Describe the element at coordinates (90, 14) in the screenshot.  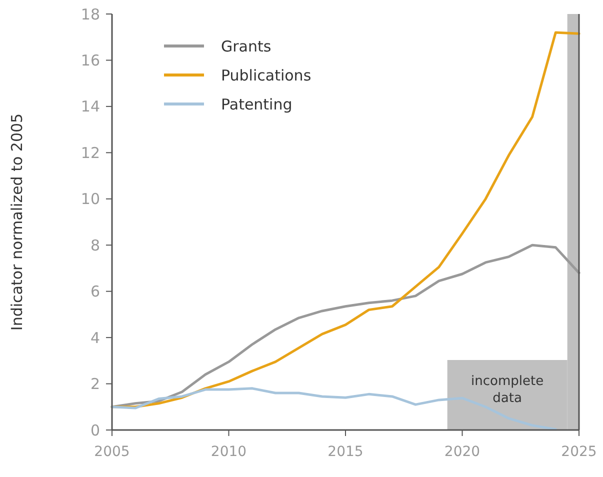
I see `y-tick-label: 18` at that location.